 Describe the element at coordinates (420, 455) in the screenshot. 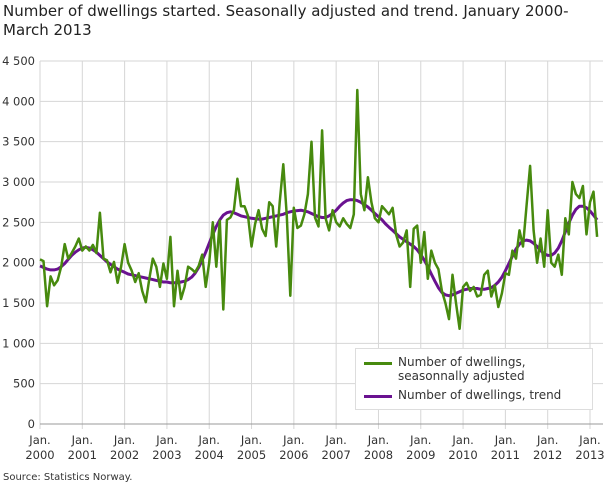

I see `x-tick-label-year: 2009` at that location.